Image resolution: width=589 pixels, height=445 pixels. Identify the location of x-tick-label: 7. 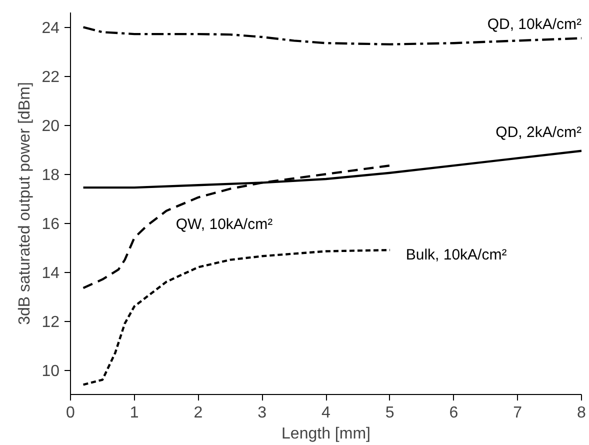
(517, 413).